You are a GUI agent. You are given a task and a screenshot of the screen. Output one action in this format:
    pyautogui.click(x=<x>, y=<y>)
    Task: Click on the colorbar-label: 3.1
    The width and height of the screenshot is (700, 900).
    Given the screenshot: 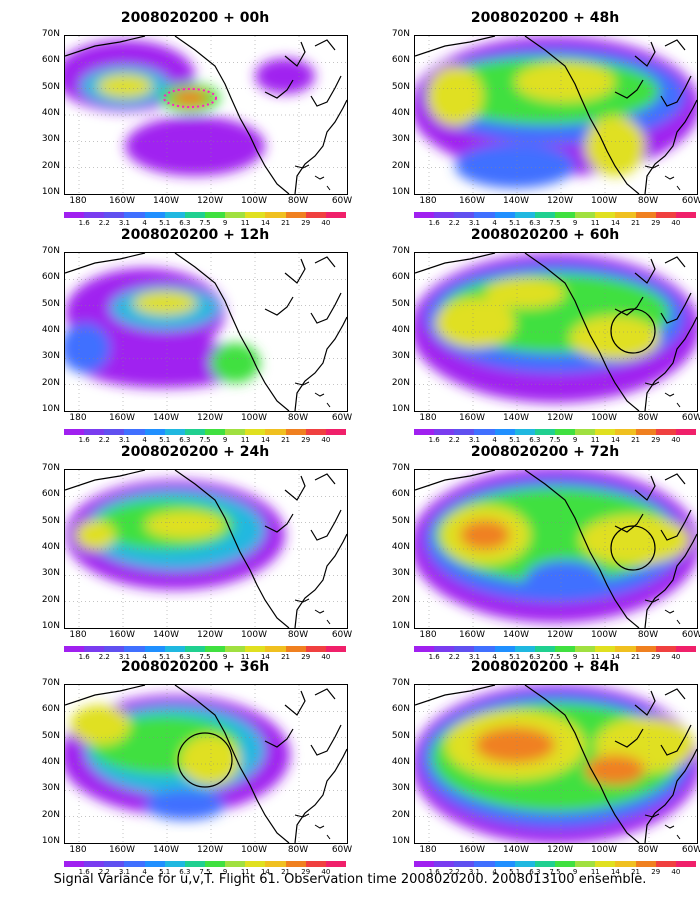 What is the action you would take?
    pyautogui.click(x=474, y=440)
    